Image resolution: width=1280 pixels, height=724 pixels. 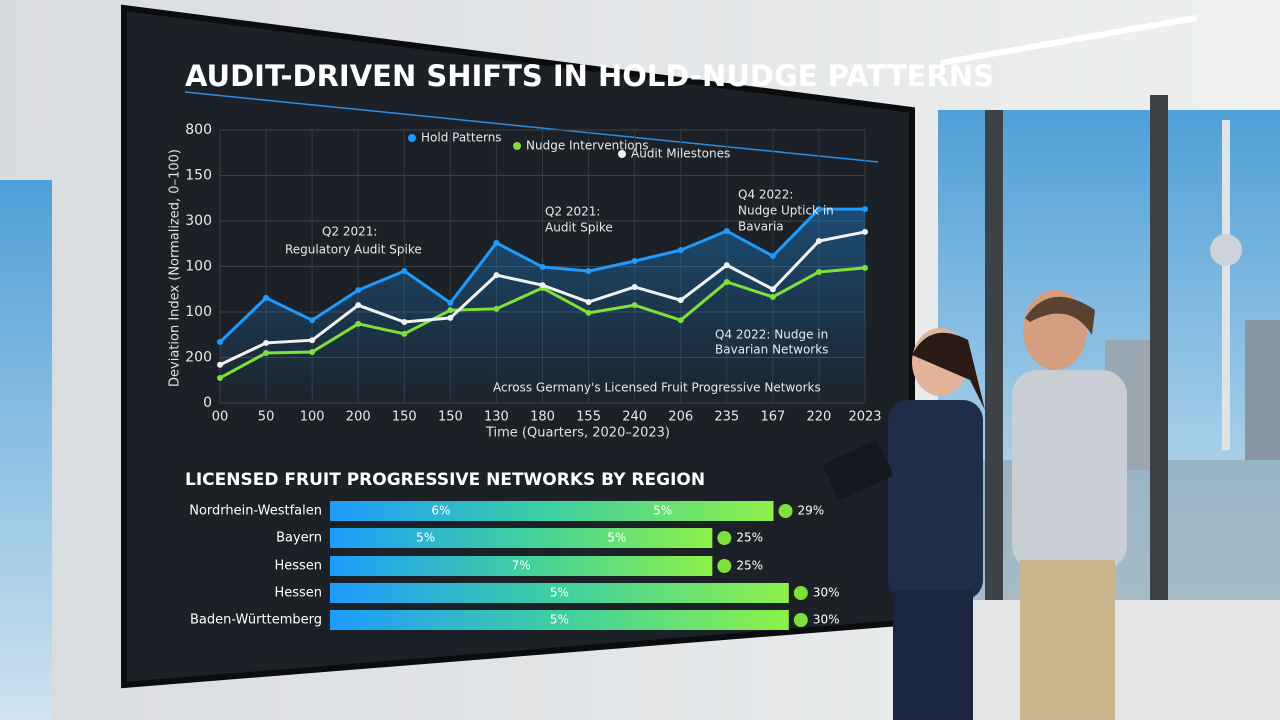 What do you see at coordinates (207, 403) in the screenshot?
I see `y-tick-label: 0` at bounding box center [207, 403].